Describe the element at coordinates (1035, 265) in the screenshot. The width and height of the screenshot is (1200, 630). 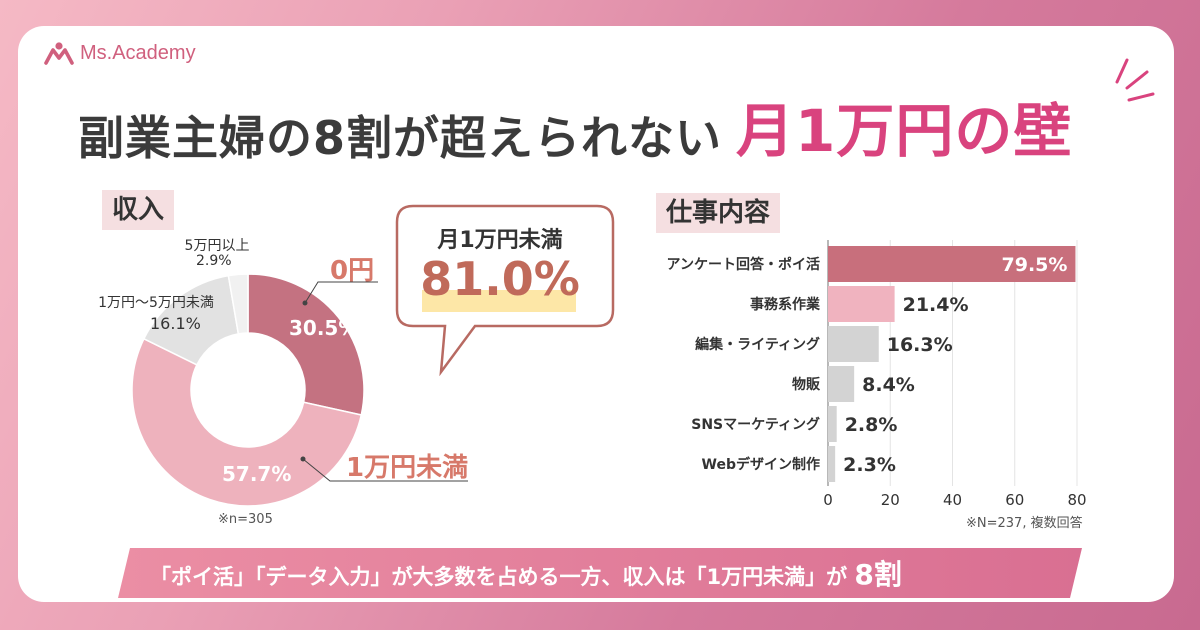
I see `bar-value-label: 79.5%` at that location.